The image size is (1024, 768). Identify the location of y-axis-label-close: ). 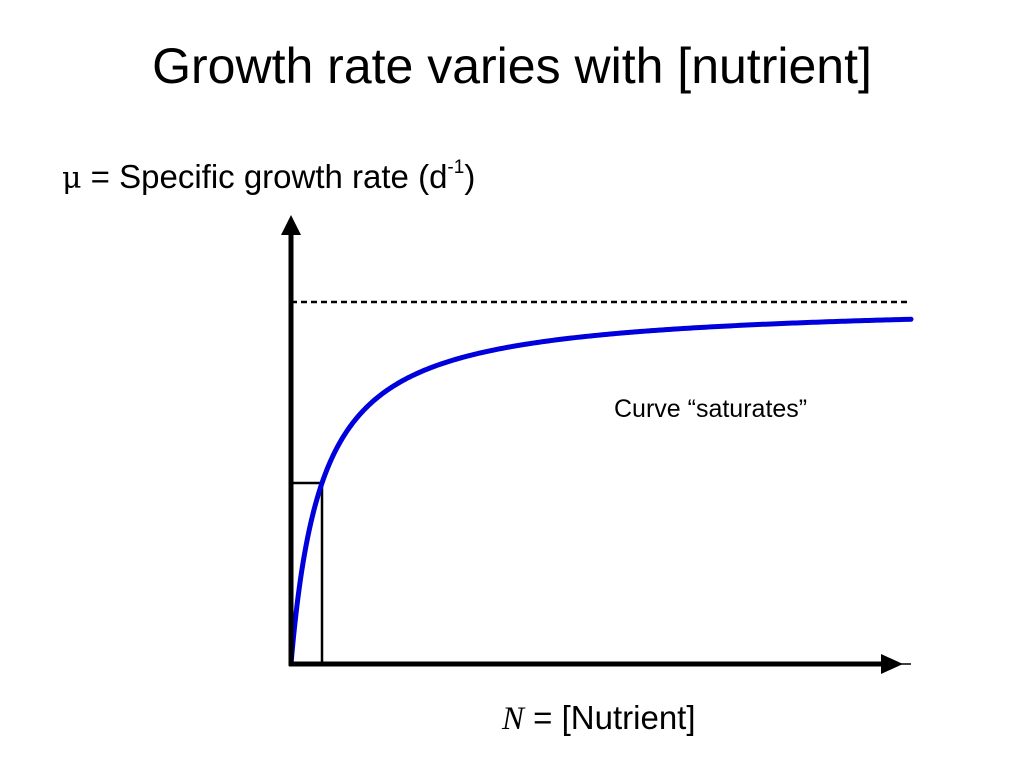
(470, 176).